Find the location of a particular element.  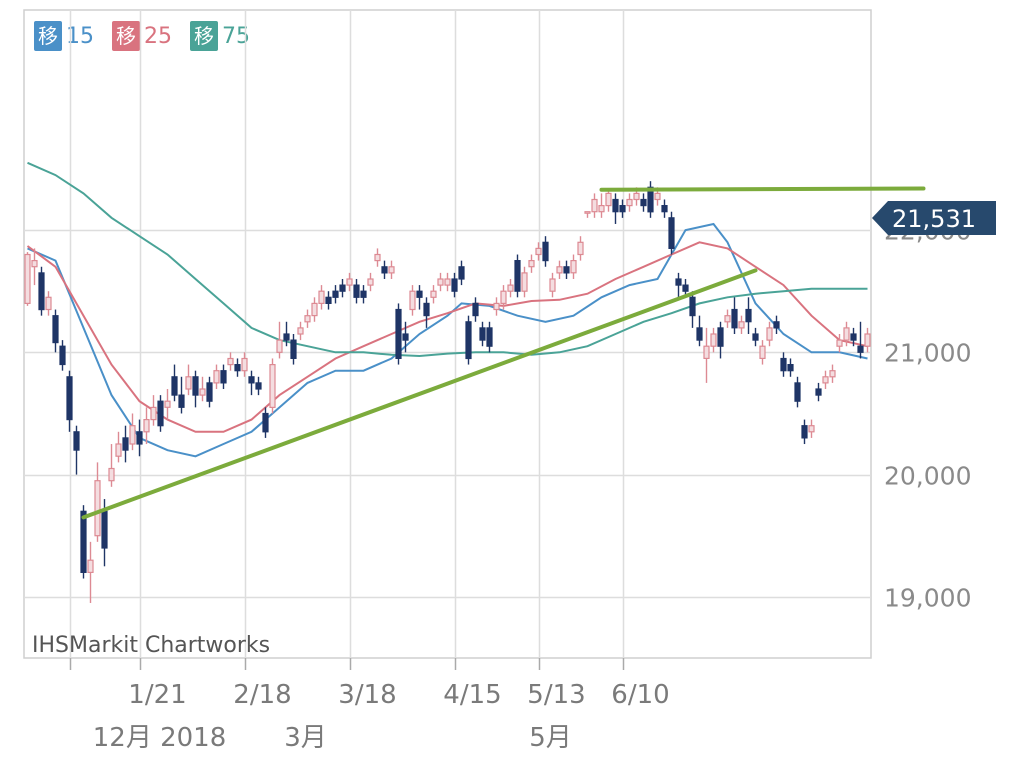

y-tick-label: 21,000 is located at coordinates (927, 353).